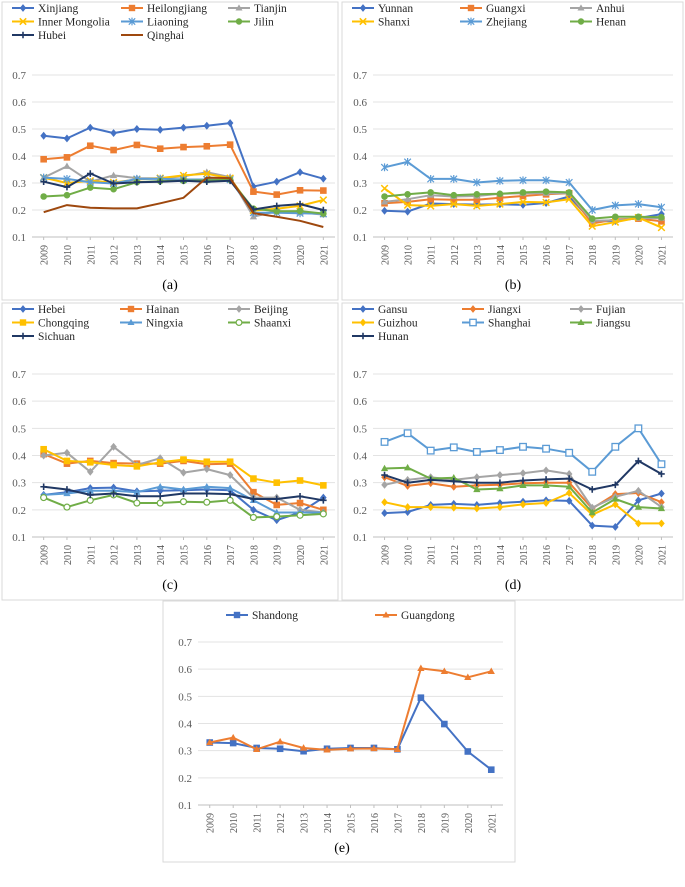 This screenshot has height=887, width=685. Describe the element at coordinates (258, 823) in the screenshot. I see `x-tick-label: 2011` at that location.